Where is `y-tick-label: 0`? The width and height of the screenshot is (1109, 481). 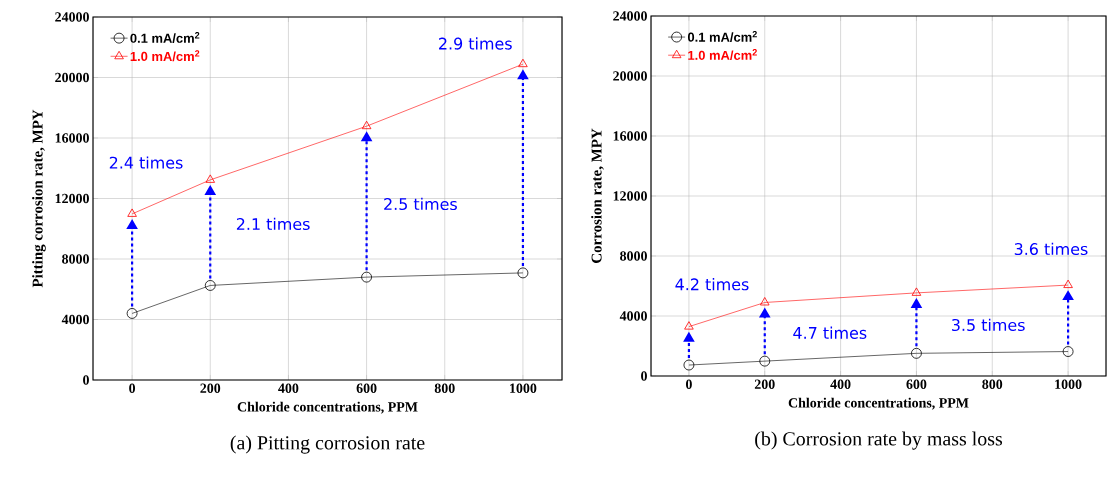
y-tick-label: 0 is located at coordinates (644, 376).